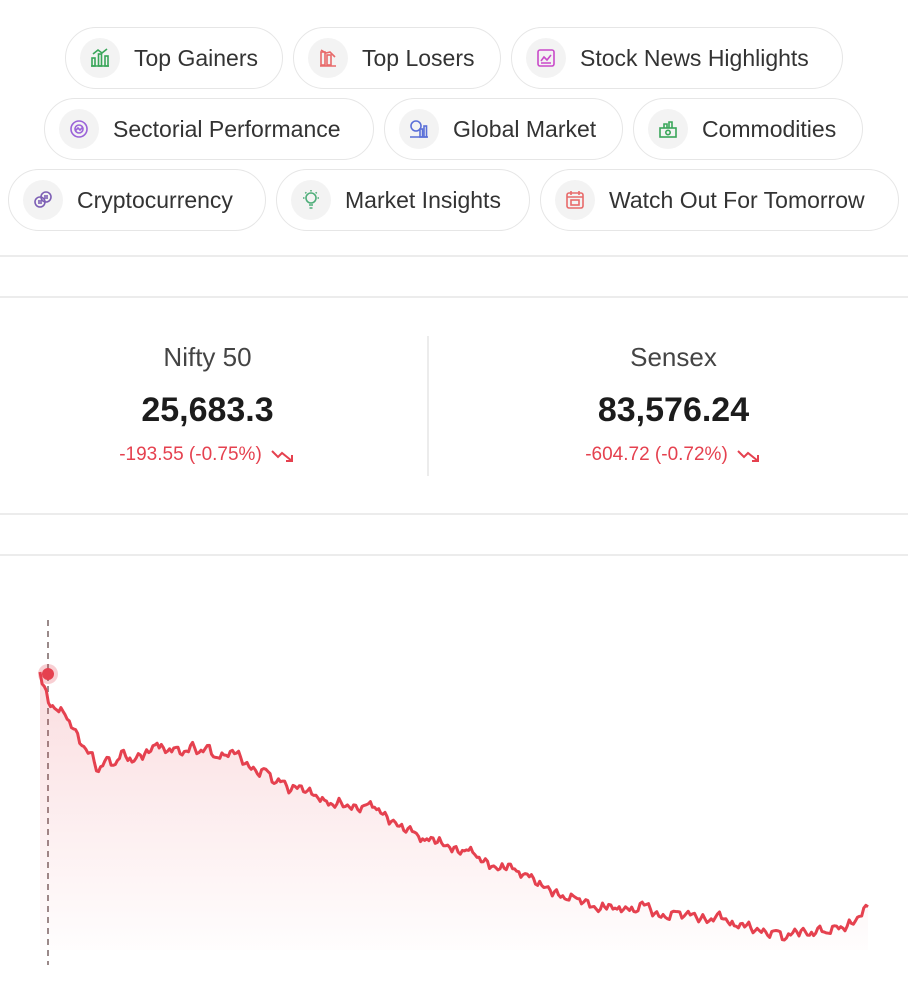 The width and height of the screenshot is (908, 1000). What do you see at coordinates (673, 410) in the screenshot?
I see `index-value: 83,576.24` at bounding box center [673, 410].